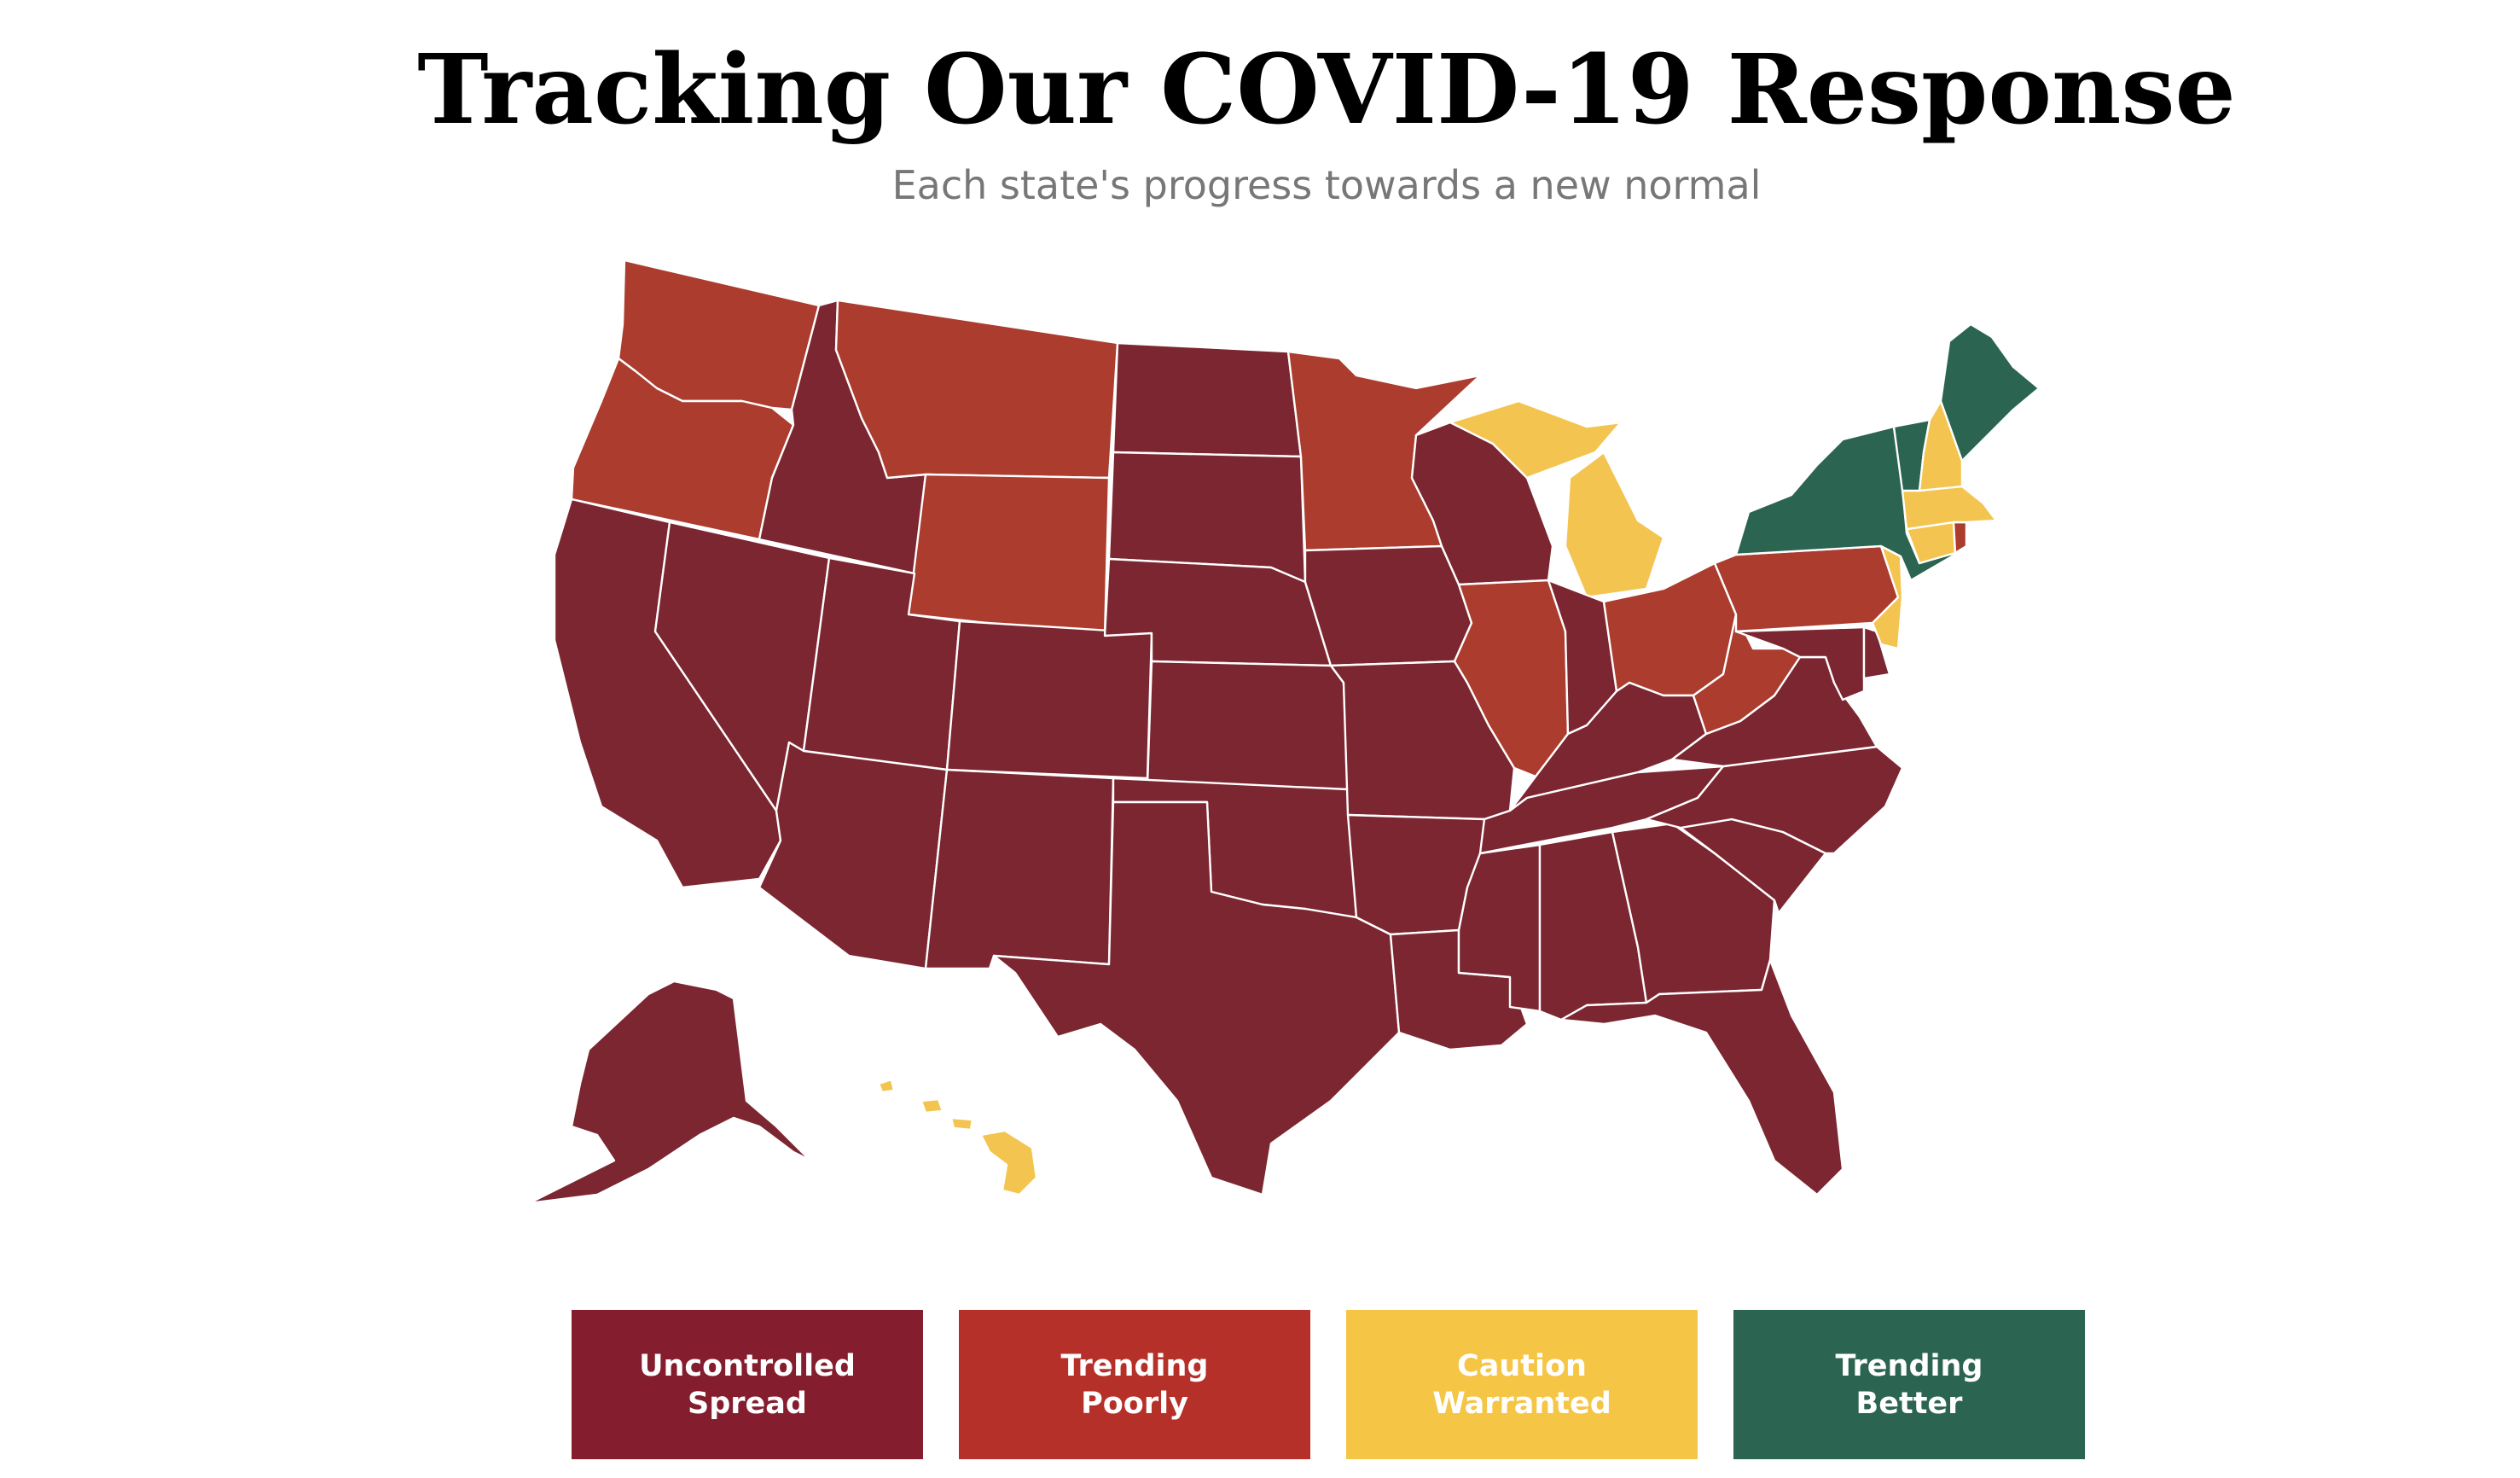 Image resolution: width=2520 pixels, height=1478 pixels. I want to click on legend-label: Uncontrolled Spread, so click(748, 1384).